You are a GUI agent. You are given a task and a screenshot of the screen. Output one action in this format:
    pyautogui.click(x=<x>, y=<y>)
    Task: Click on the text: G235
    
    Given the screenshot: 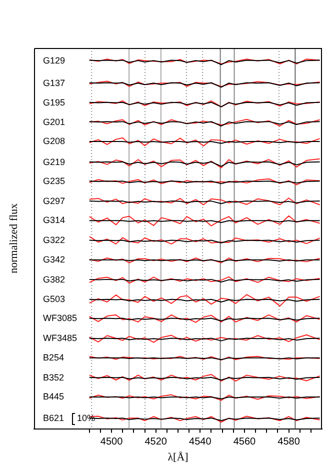 What is the action you would take?
    pyautogui.click(x=54, y=181)
    